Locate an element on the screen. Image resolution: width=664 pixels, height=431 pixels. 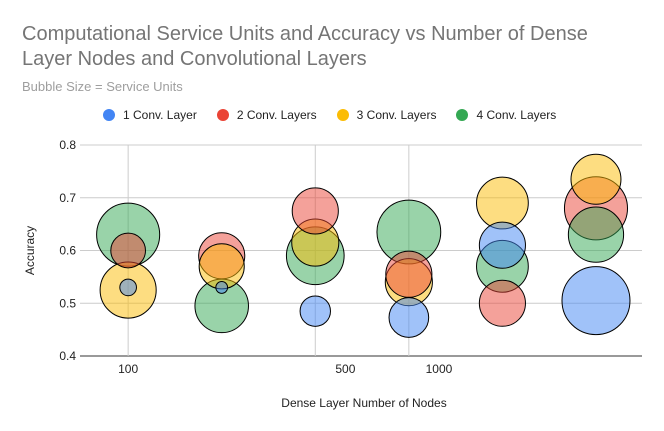
x-tick-label: 500 is located at coordinates (345, 369).